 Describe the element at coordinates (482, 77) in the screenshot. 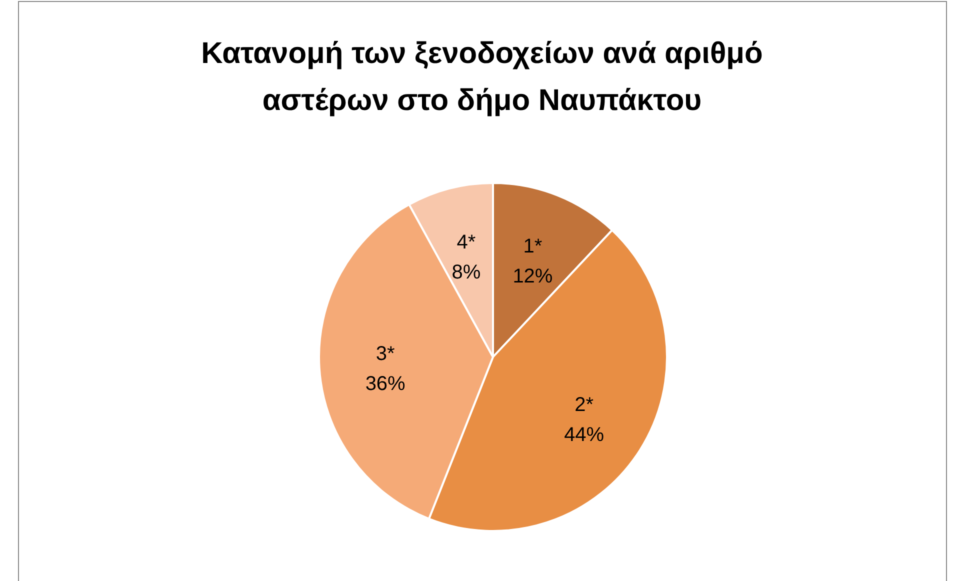

I see `chart-title: Κατανομή των ξενοδοχείων ανά αριθμό αστέρων στο δήμο Ναυπάκτου` at that location.